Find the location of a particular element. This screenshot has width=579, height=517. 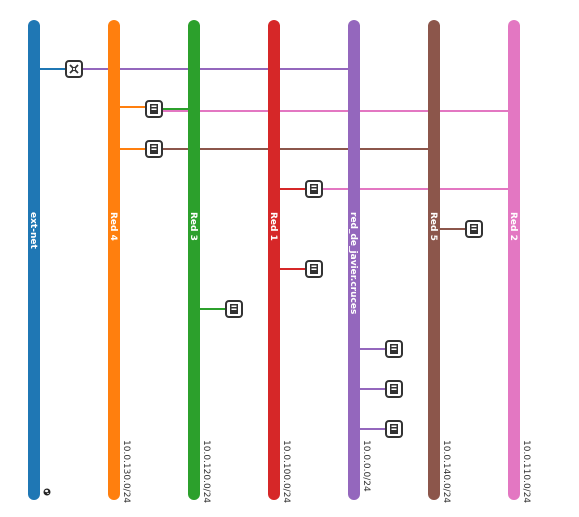

network-red1: Red 1 10.0.100.0/24 is located at coordinates (279, 261).